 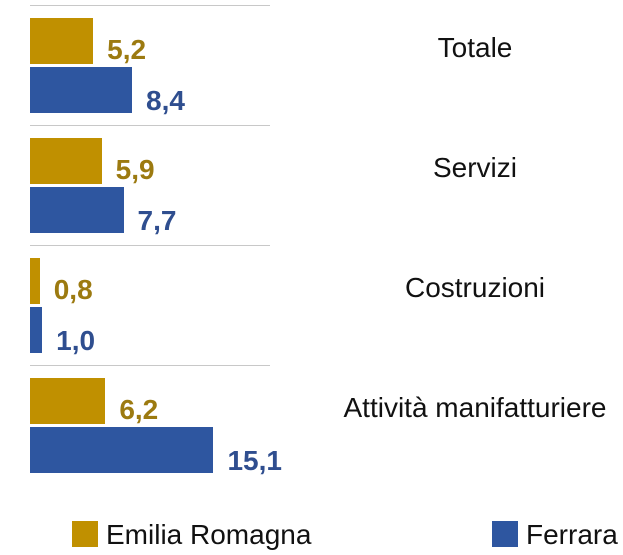 What do you see at coordinates (474, 167) in the screenshot?
I see `category-label: Servizi` at bounding box center [474, 167].